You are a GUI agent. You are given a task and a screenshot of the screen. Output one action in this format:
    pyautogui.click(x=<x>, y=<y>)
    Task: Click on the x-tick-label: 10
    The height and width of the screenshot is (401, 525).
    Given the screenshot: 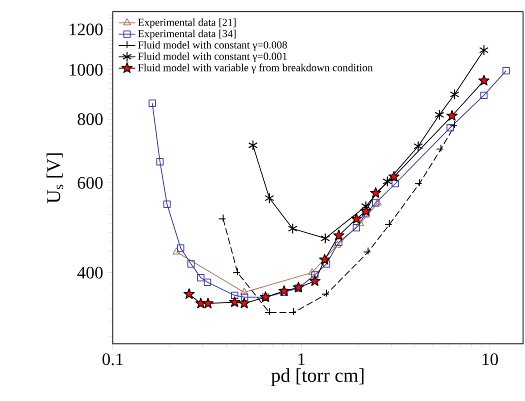 What is the action you would take?
    pyautogui.click(x=490, y=360)
    